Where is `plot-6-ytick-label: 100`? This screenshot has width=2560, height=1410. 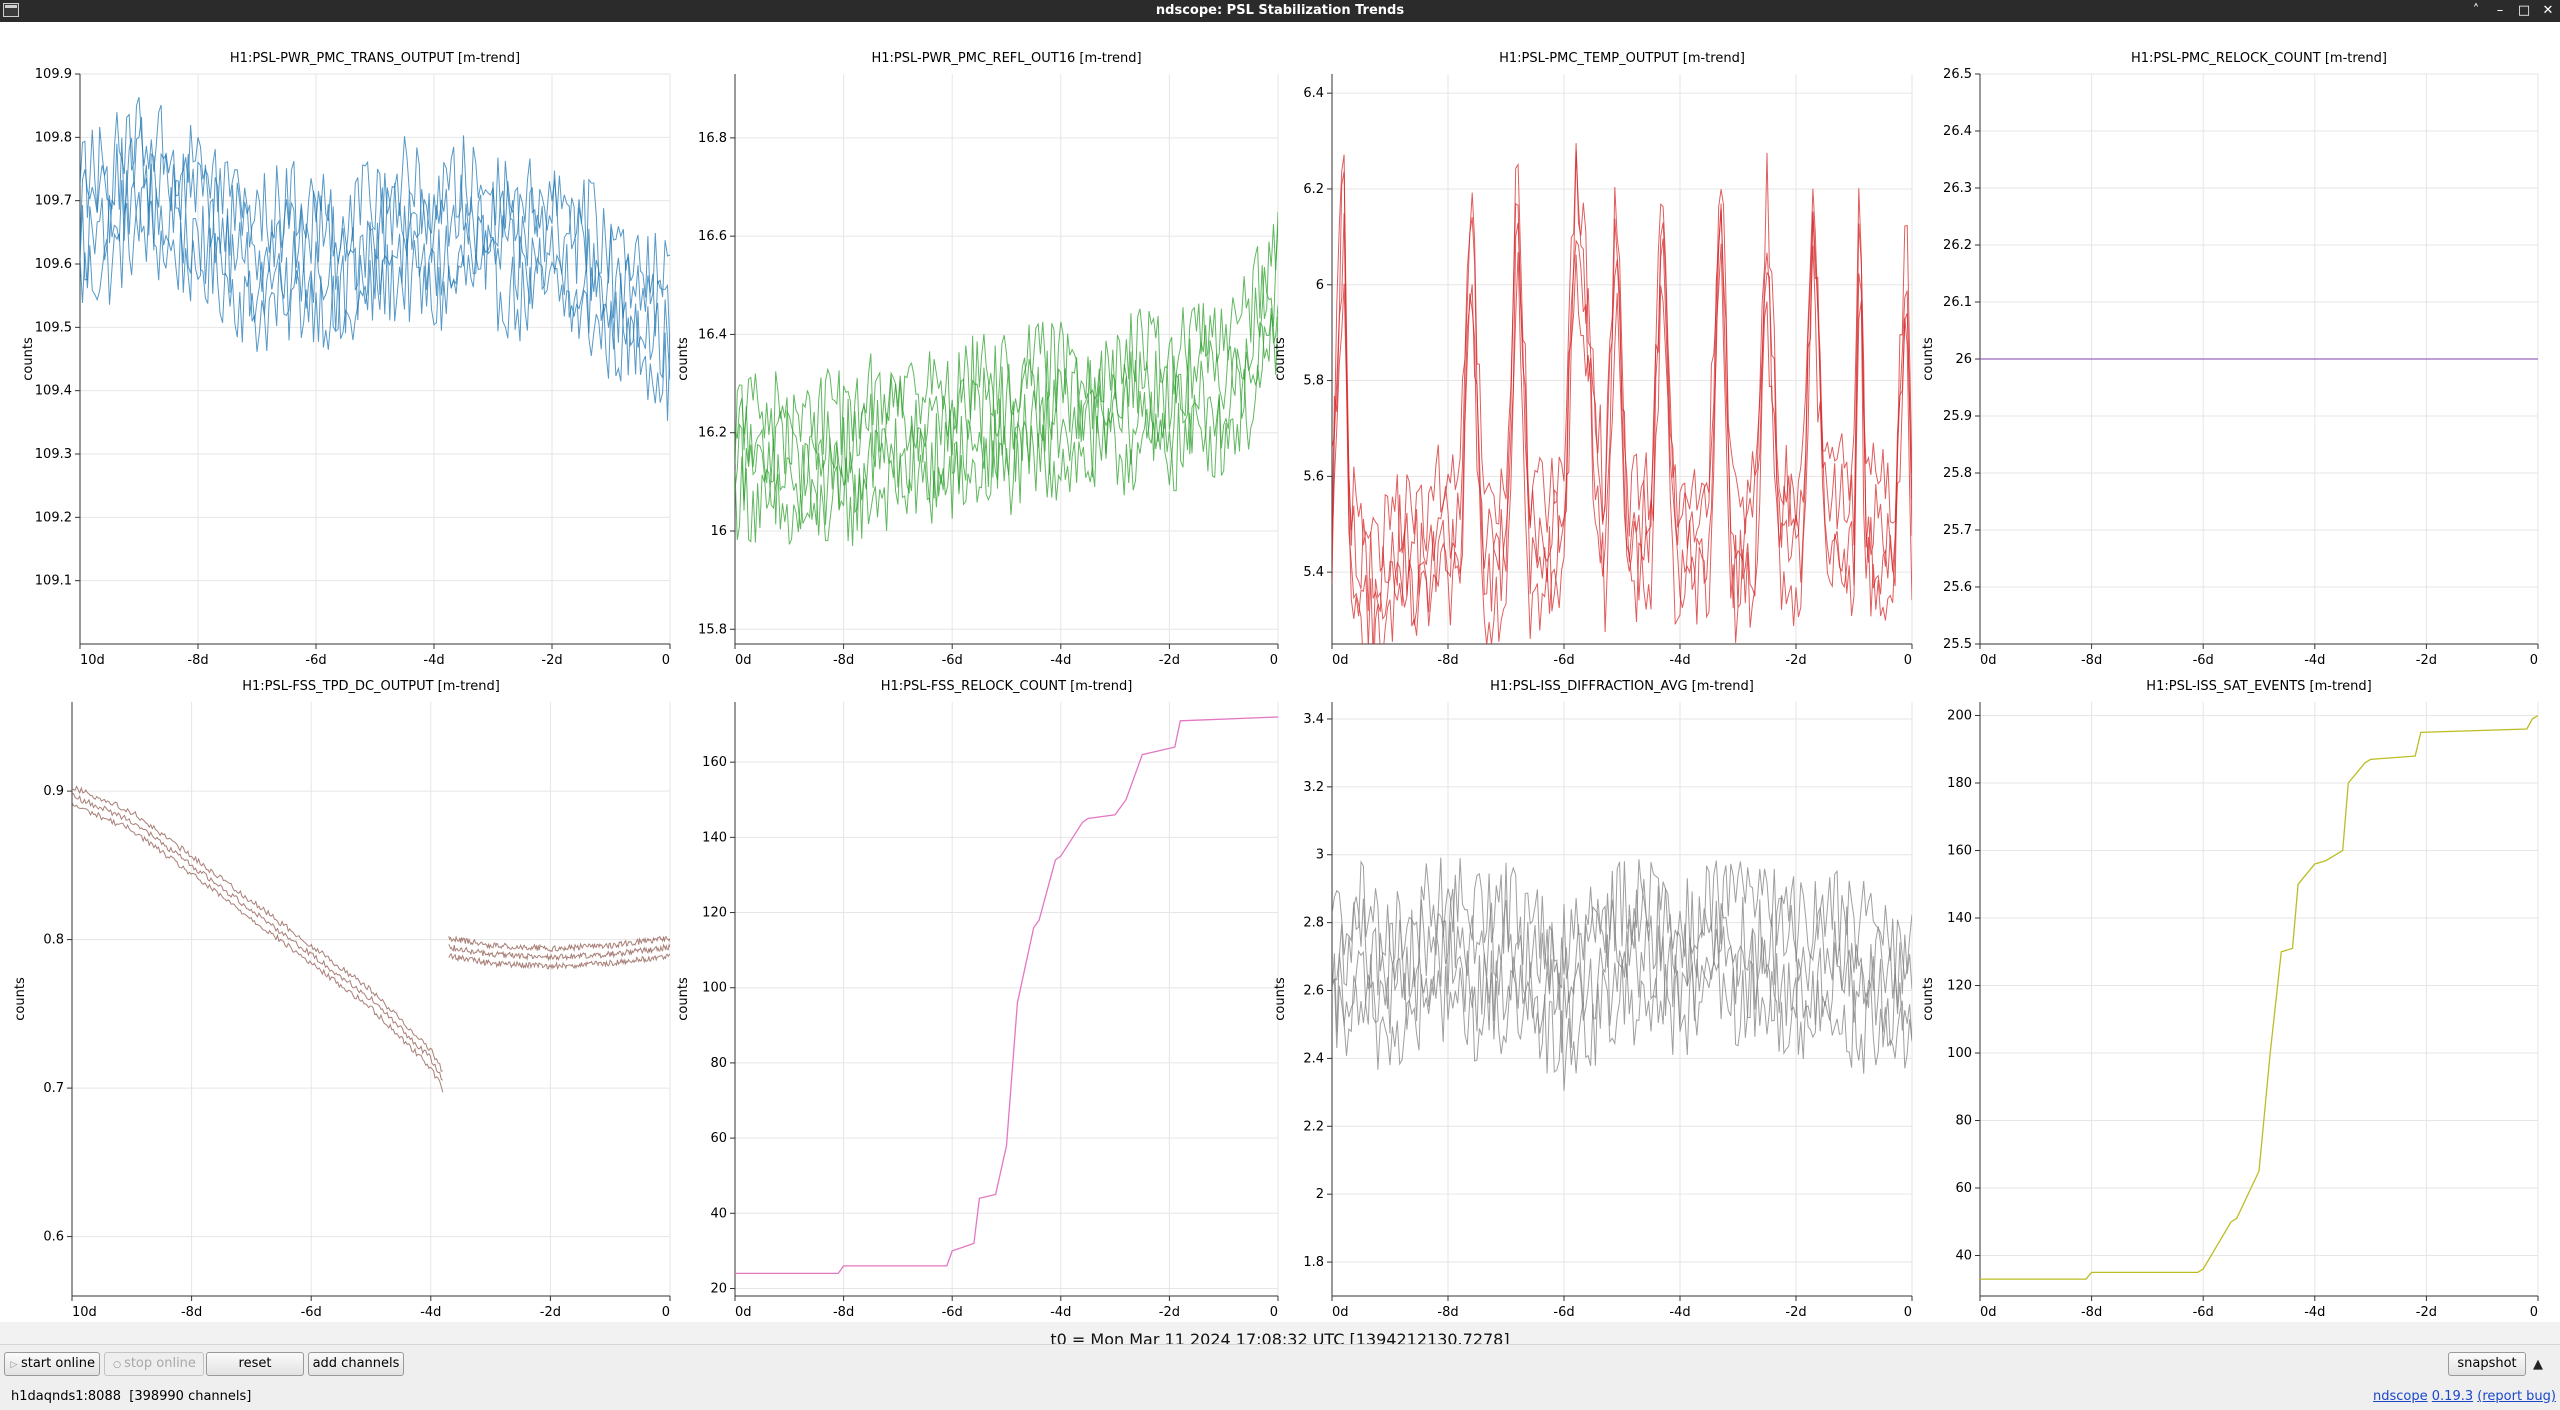
plot-6-ytick-label: 100 is located at coordinates (714, 988).